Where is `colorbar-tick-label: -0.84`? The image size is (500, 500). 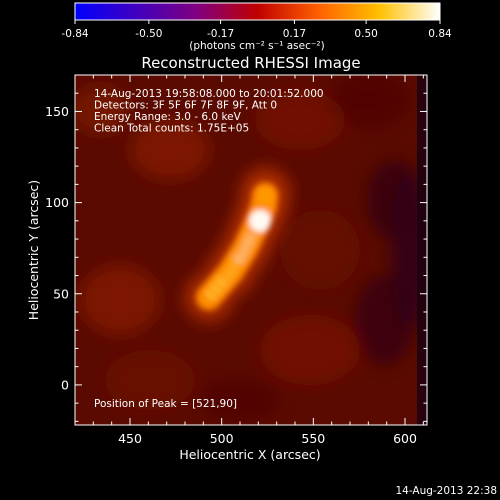
colorbar-tick-label: -0.84 is located at coordinates (74, 34).